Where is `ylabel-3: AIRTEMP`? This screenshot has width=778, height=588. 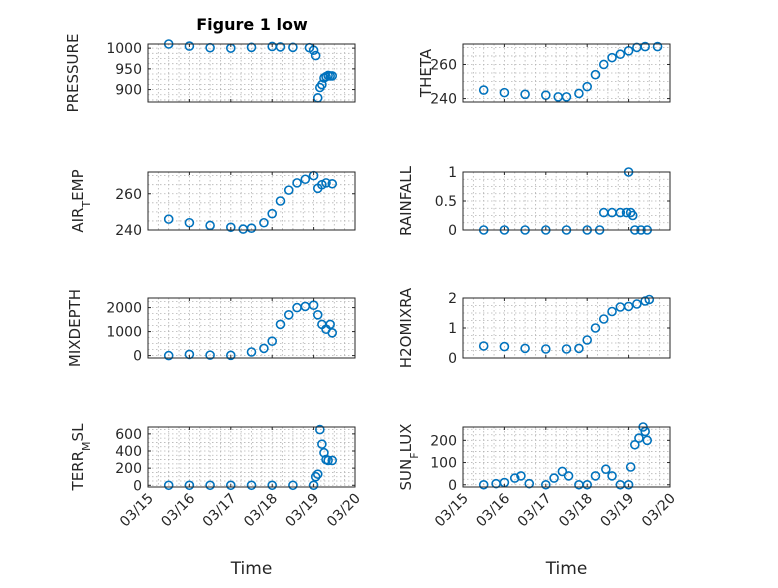 ylabel-3: AIRTEMP is located at coordinates (81, 200).